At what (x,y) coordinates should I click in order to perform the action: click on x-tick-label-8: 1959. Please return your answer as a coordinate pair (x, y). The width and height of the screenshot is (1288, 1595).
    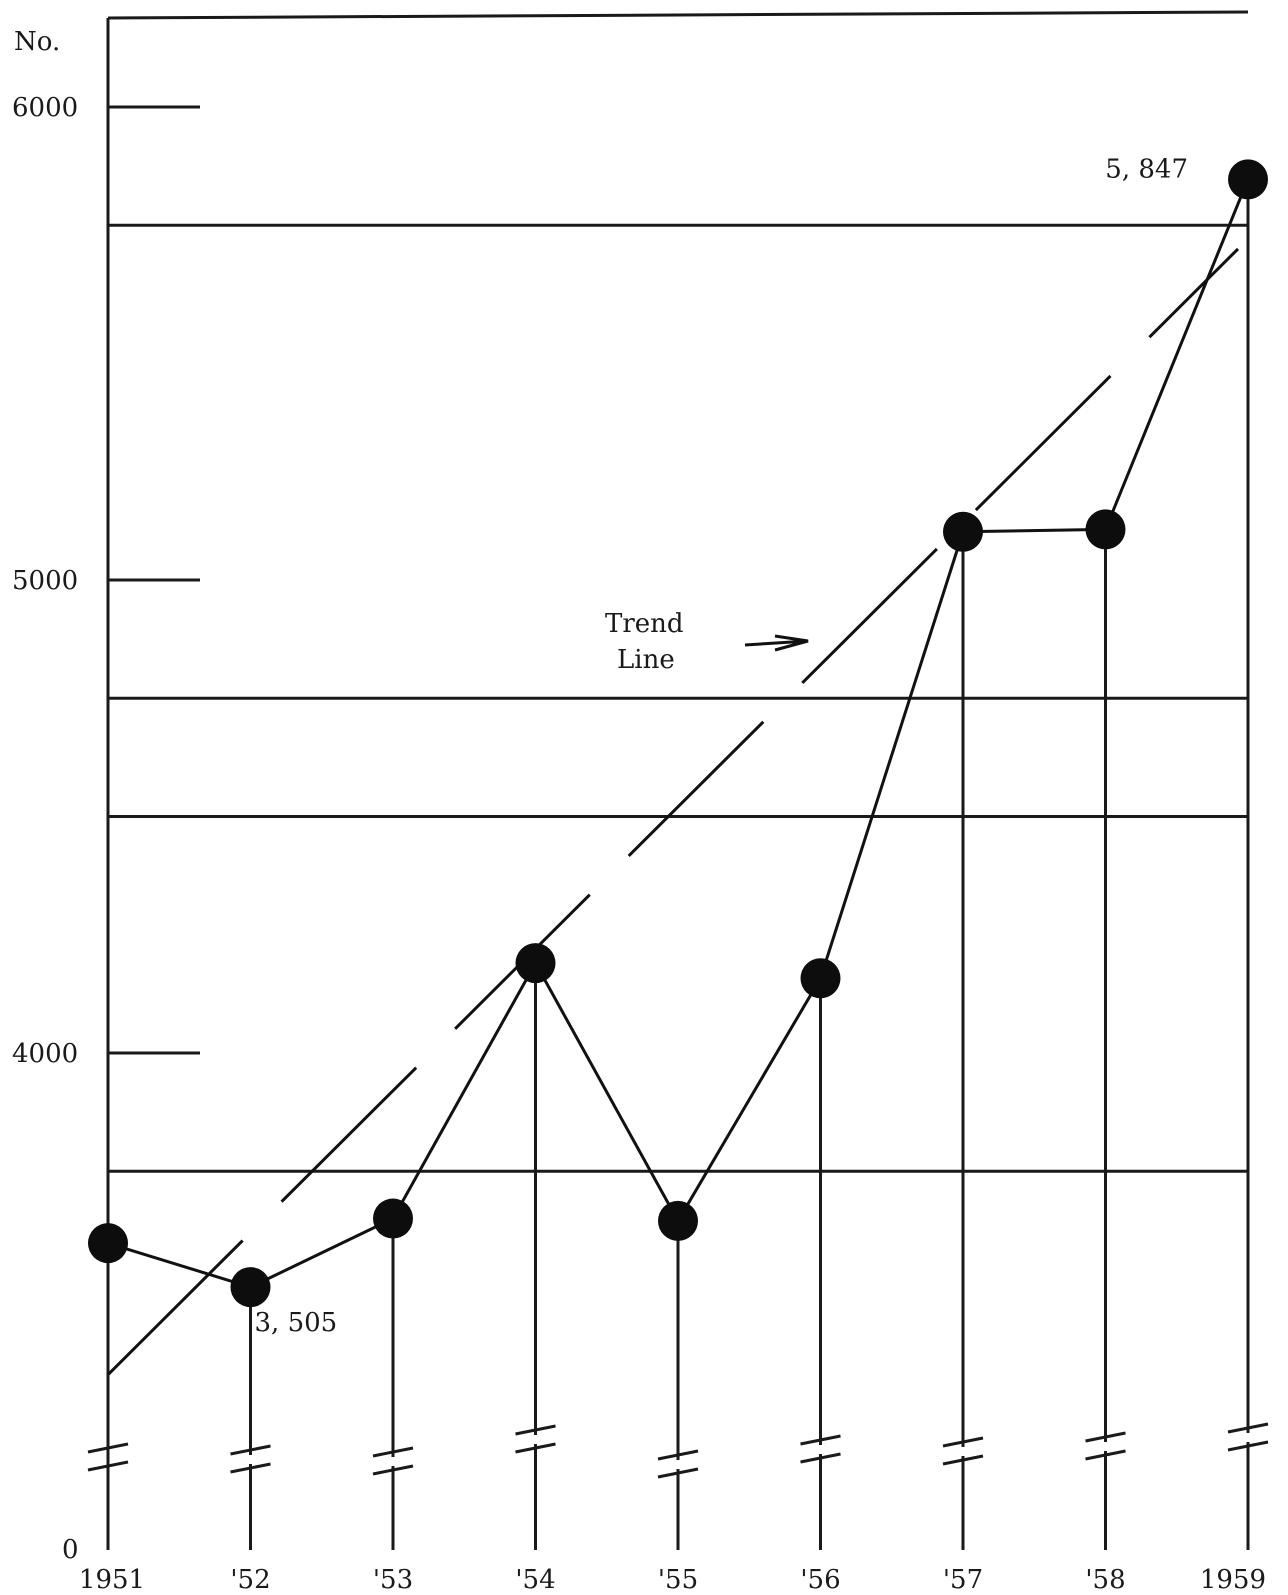
    Looking at the image, I should click on (1233, 1580).